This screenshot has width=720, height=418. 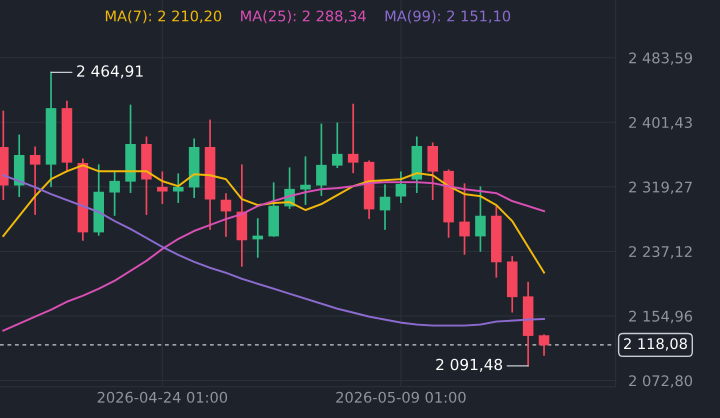 I want to click on x-tick-label: 2026-04-24 01:00, so click(x=163, y=397).